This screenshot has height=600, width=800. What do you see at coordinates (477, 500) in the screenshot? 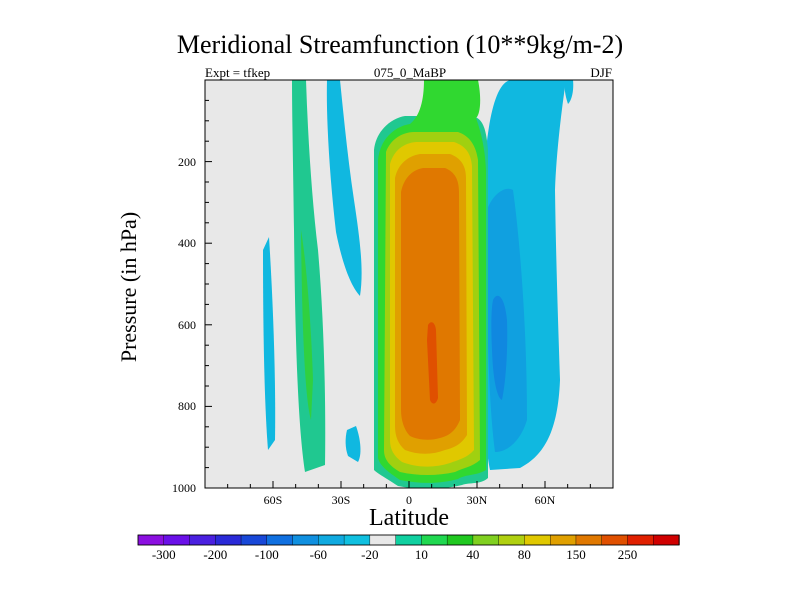
I see `x-tick-label: 30N` at bounding box center [477, 500].